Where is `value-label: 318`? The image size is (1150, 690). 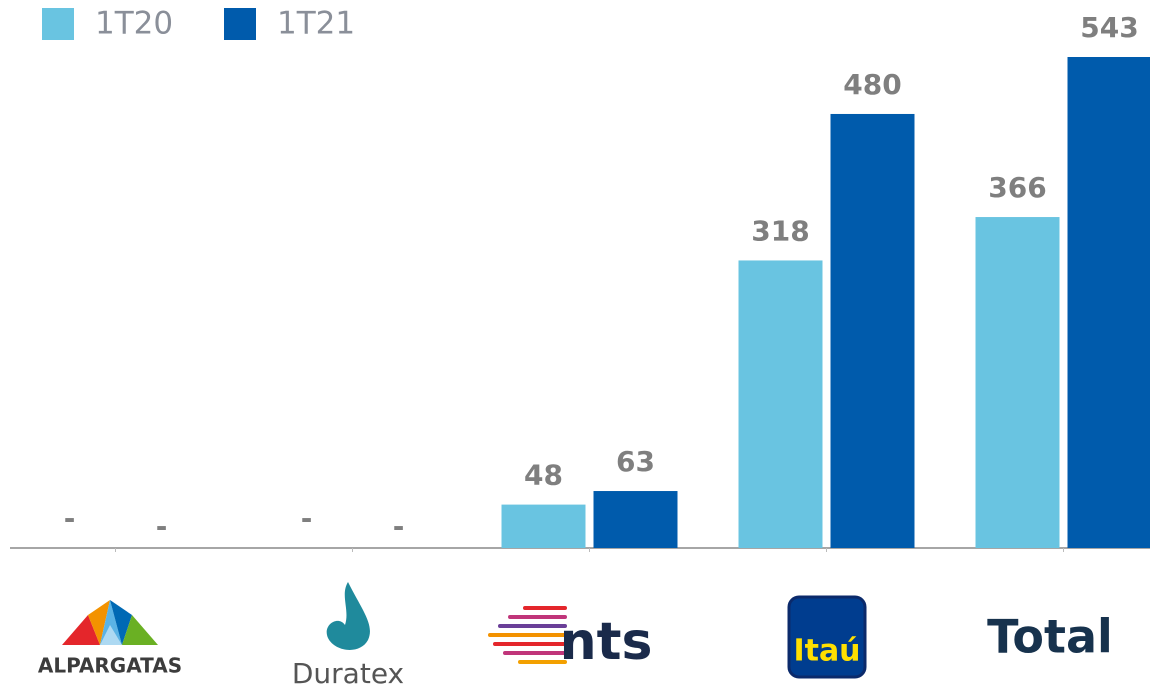
value-label: 318 is located at coordinates (780, 230).